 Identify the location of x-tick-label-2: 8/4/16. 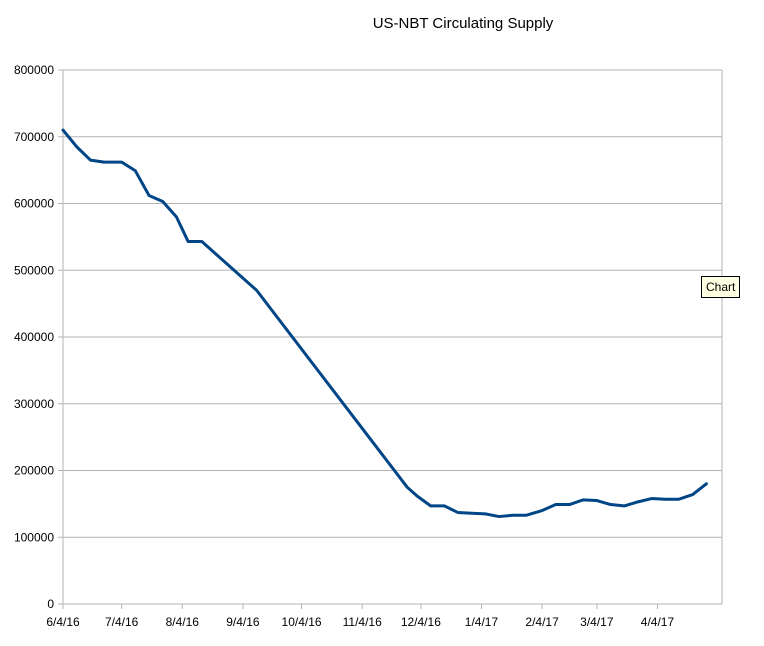
(183, 622).